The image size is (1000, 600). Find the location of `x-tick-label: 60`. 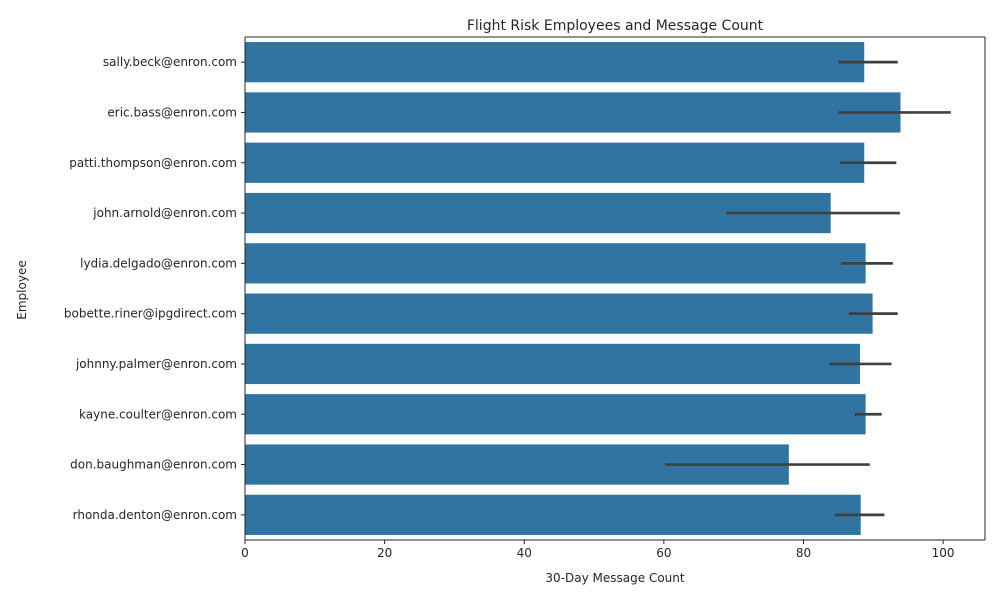

x-tick-label: 60 is located at coordinates (663, 553).